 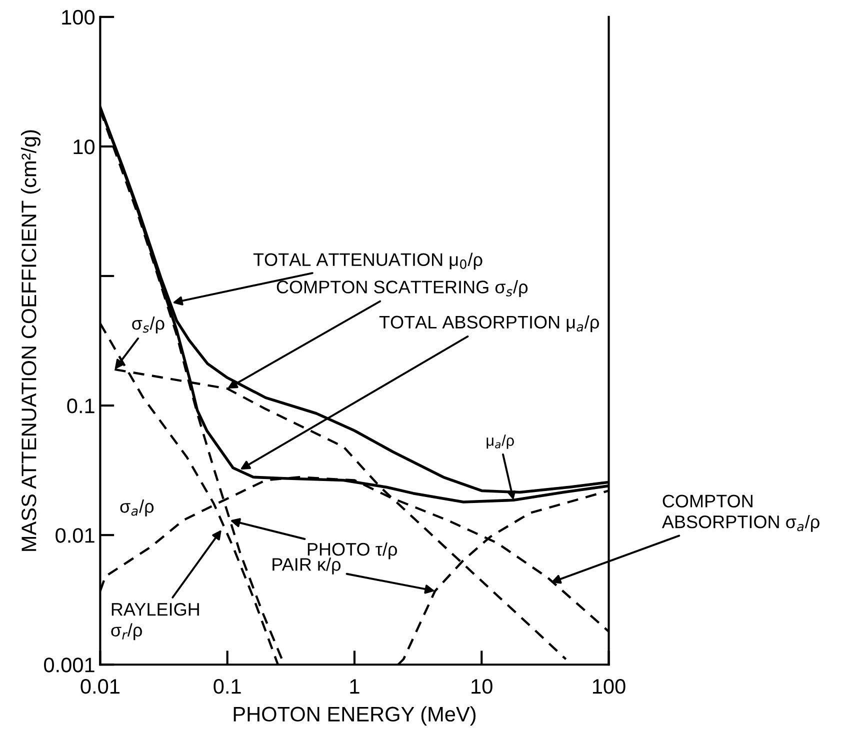 What do you see at coordinates (84, 146) in the screenshot?
I see `y-tick-label: 10` at bounding box center [84, 146].